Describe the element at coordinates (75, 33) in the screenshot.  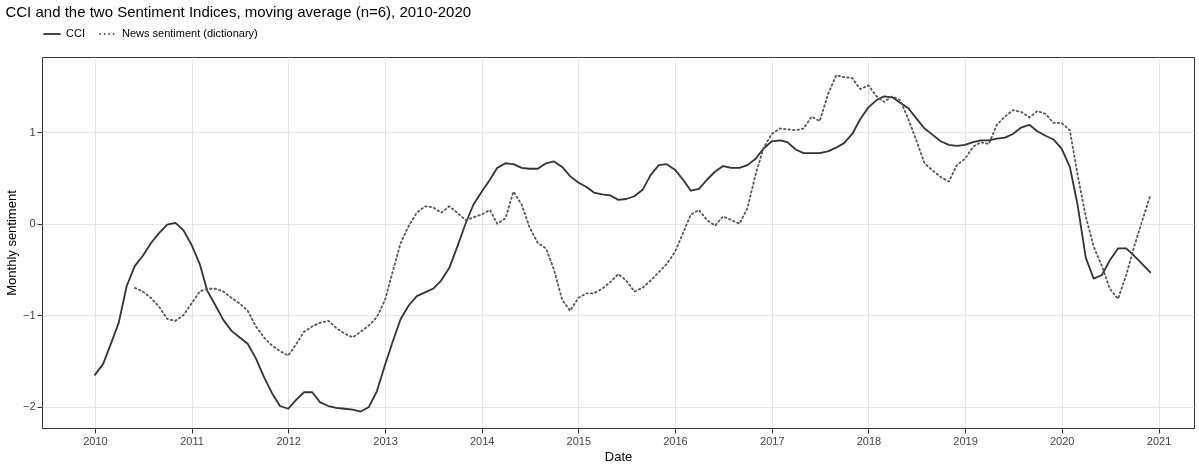
I see `legend-label: CCI` at that location.